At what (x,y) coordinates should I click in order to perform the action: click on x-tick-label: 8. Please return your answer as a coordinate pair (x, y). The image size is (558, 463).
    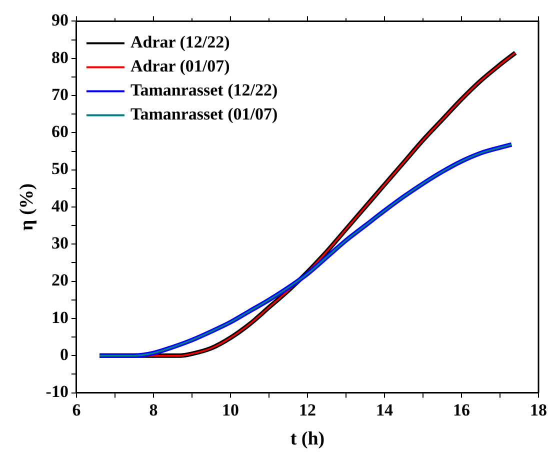
    Looking at the image, I should click on (153, 410).